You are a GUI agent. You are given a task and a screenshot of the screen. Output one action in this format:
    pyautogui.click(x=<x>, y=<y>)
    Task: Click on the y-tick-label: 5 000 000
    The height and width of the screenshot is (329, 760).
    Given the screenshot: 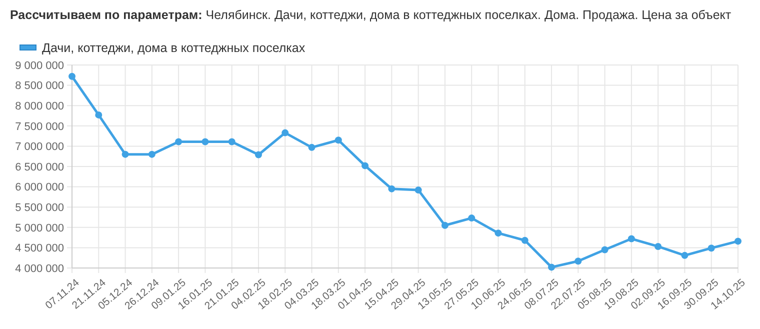 What is the action you would take?
    pyautogui.click(x=39, y=228)
    